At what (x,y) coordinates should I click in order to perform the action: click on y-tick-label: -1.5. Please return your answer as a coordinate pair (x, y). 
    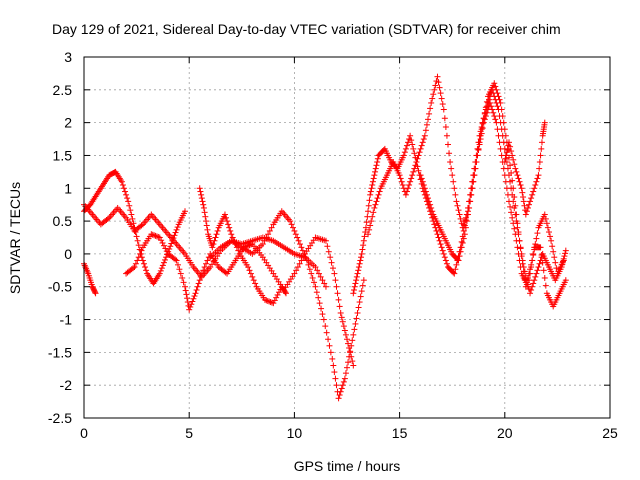
    Looking at the image, I should click on (60, 352).